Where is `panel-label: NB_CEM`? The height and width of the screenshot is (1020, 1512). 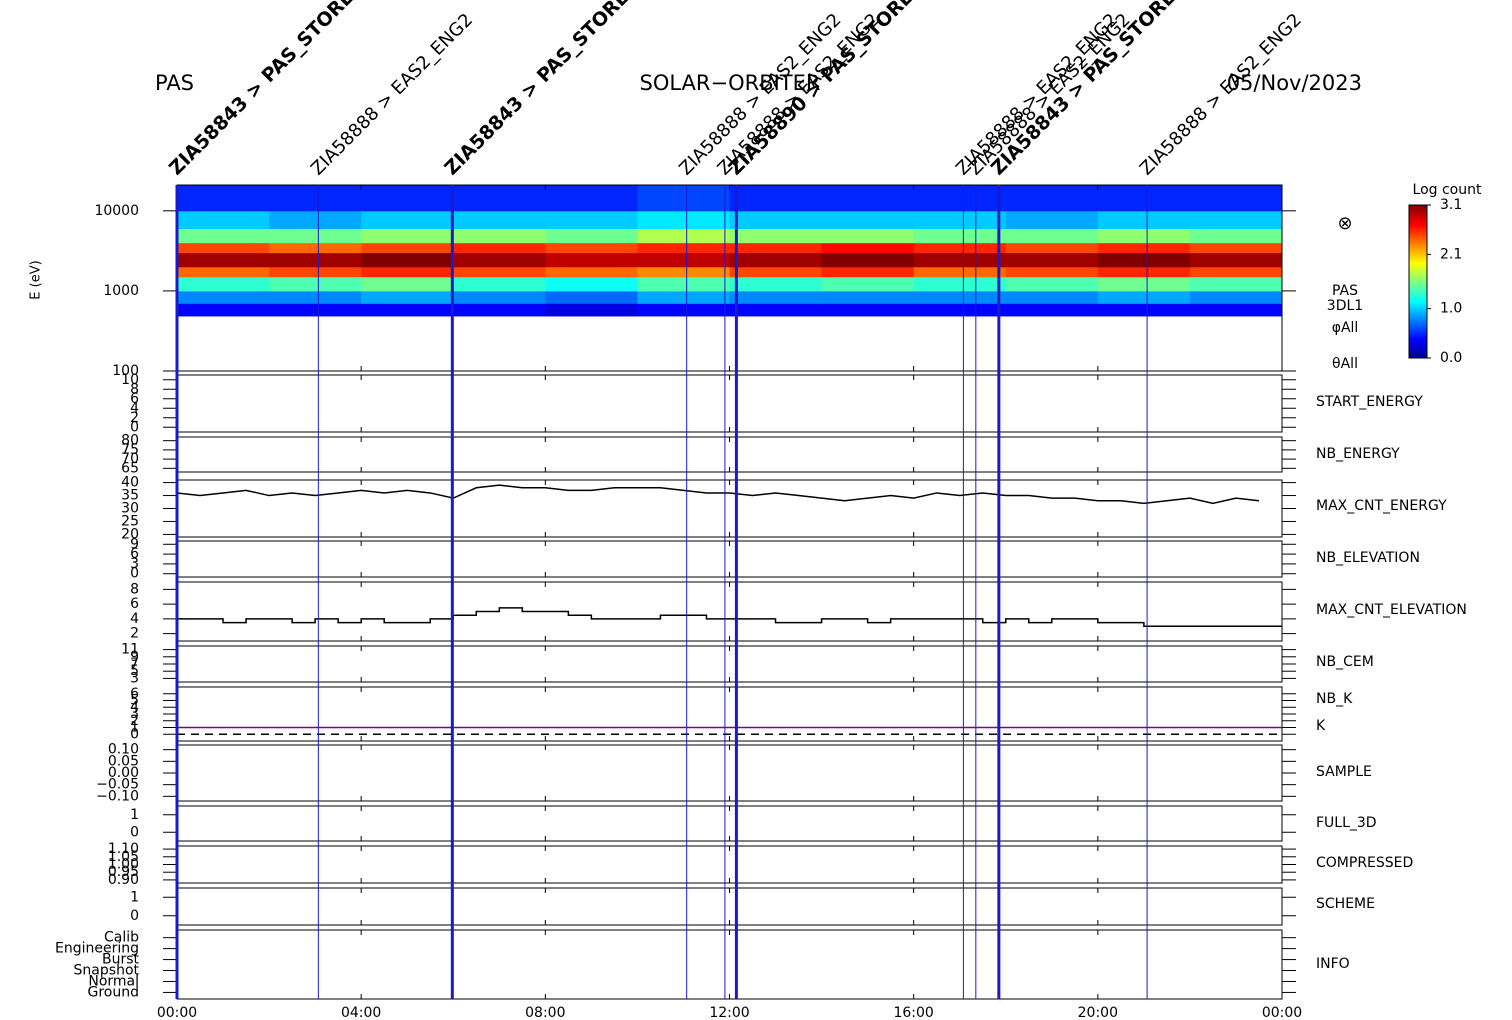 panel-label: NB_CEM is located at coordinates (1345, 662).